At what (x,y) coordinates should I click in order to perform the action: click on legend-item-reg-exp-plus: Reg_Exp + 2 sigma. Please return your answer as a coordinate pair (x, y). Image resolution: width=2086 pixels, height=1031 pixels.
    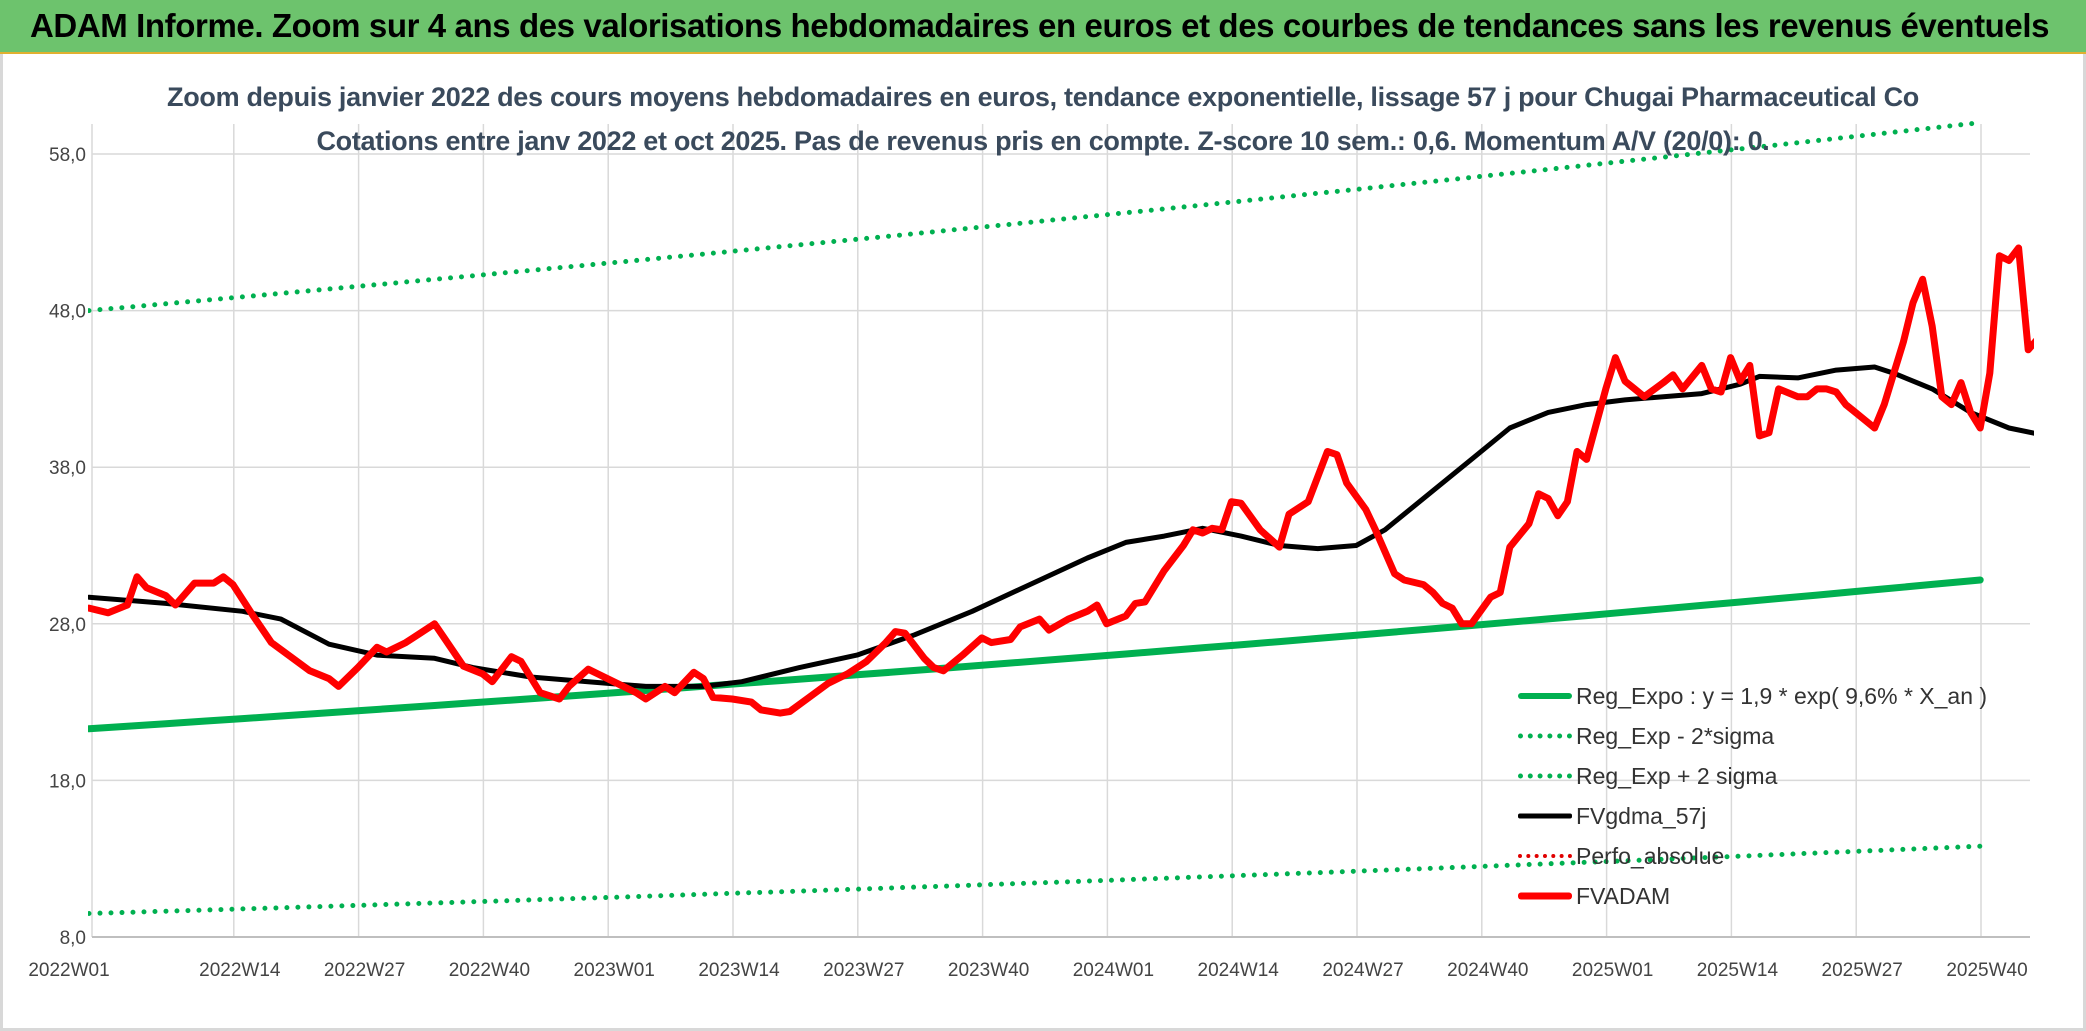
    Looking at the image, I should click on (1749, 776).